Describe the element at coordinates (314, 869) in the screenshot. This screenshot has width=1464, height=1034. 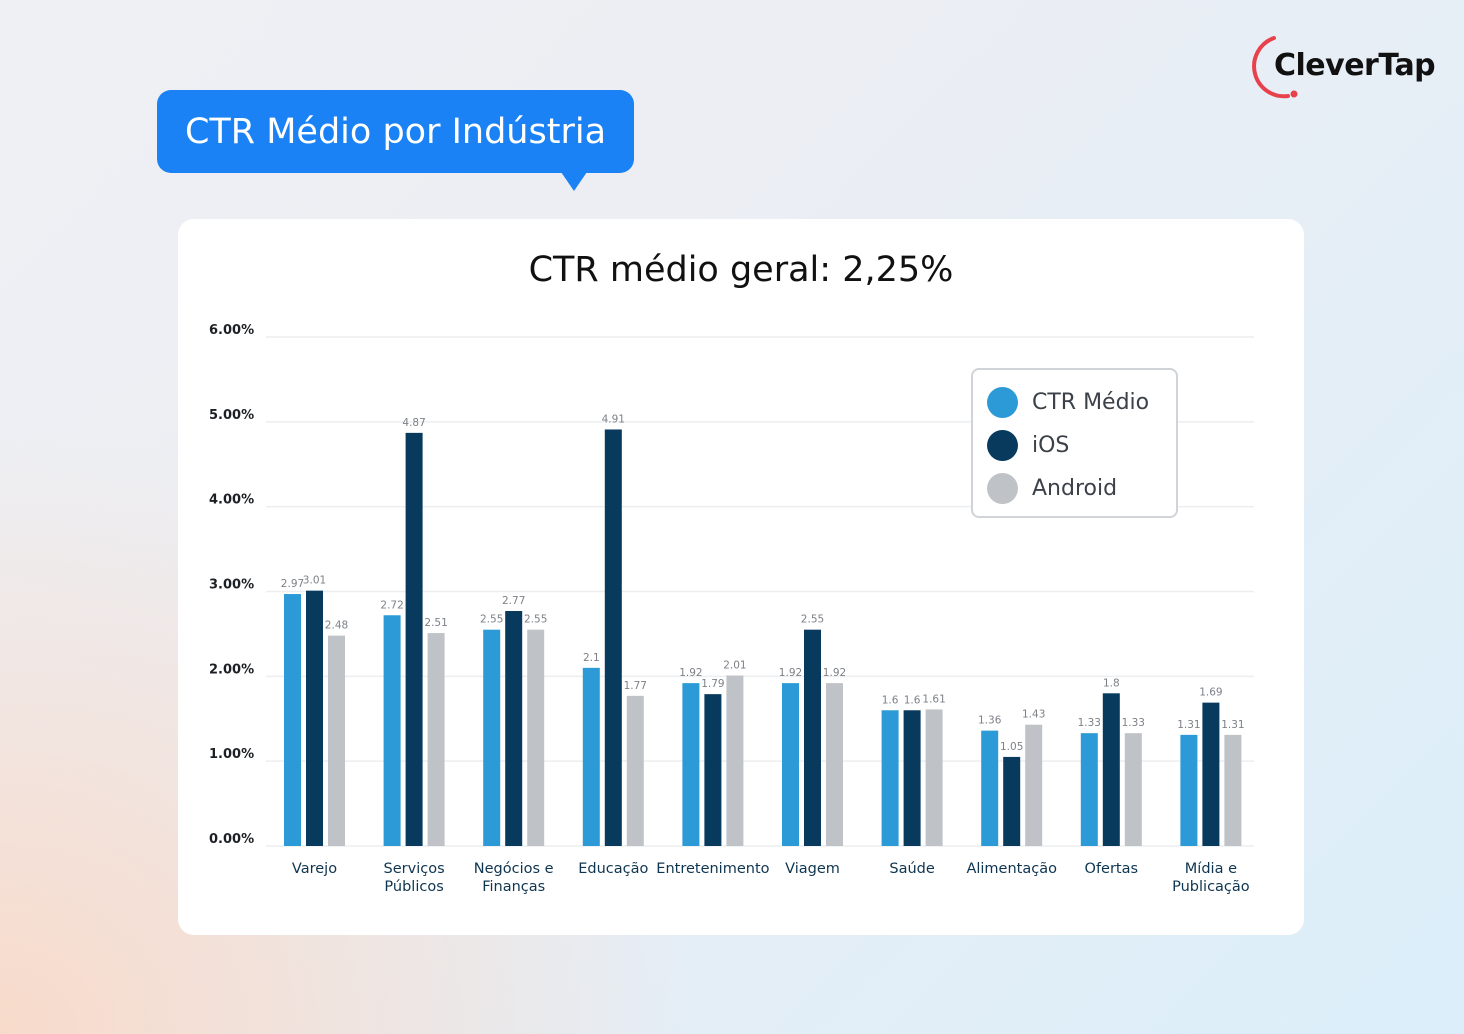
I see `x-tick-label: Varejo` at that location.